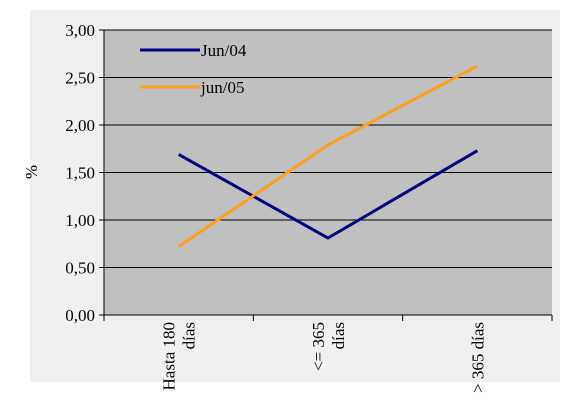  What do you see at coordinates (80, 173) in the screenshot?
I see `y-tick-label: 1,50` at bounding box center [80, 173].